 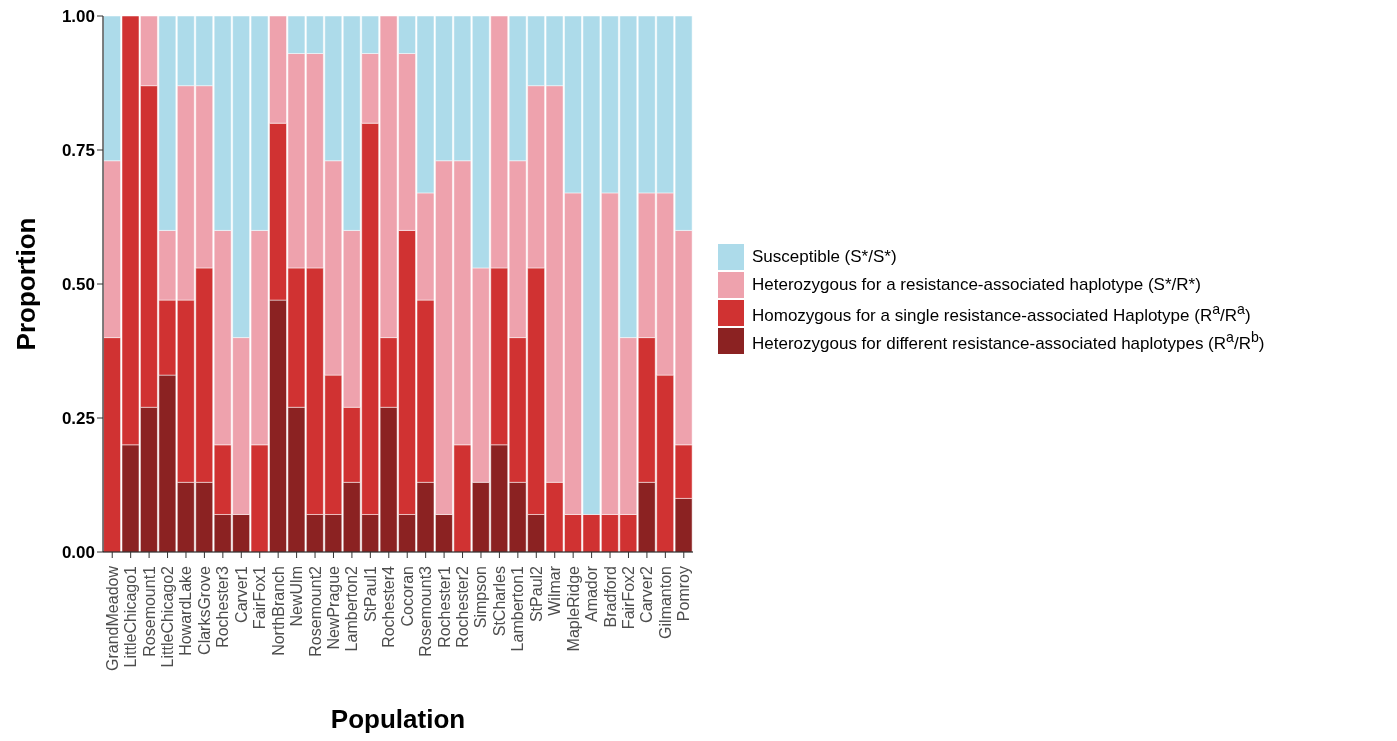 I want to click on x-tick-label: HowardLake, so click(x=186, y=610).